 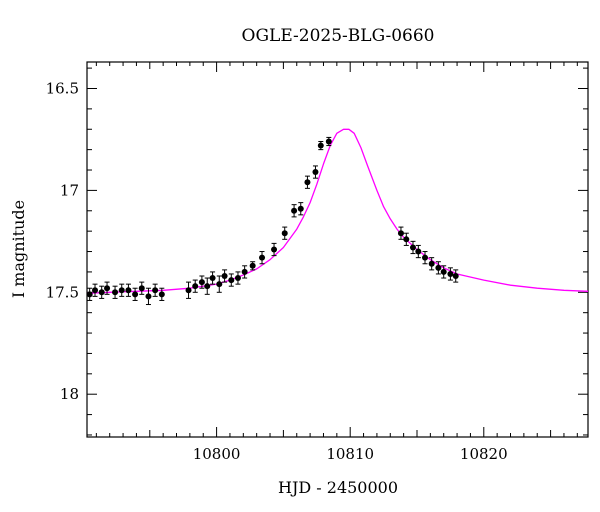 I want to click on x-axis-label: HJD - 2450000, so click(x=338, y=487).